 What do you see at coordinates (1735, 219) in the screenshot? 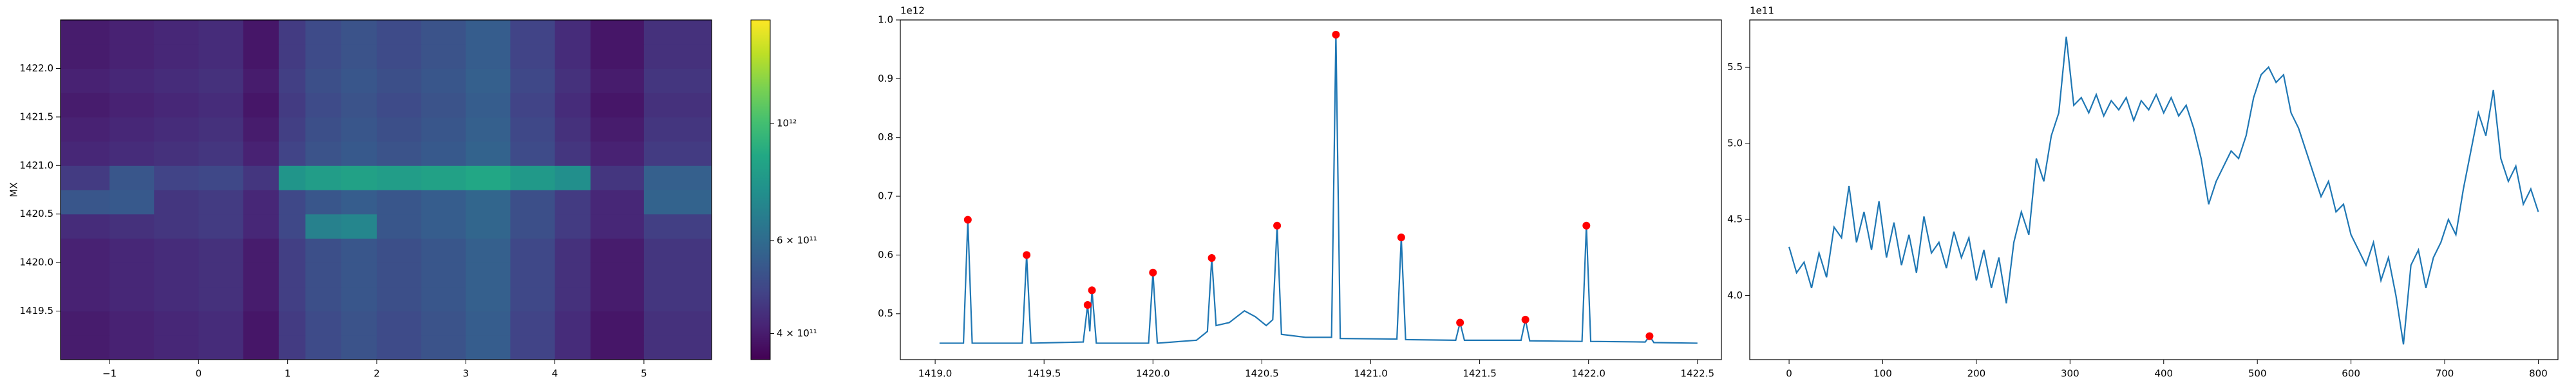
I see `y-tick-label: 4.5` at bounding box center [1735, 219].